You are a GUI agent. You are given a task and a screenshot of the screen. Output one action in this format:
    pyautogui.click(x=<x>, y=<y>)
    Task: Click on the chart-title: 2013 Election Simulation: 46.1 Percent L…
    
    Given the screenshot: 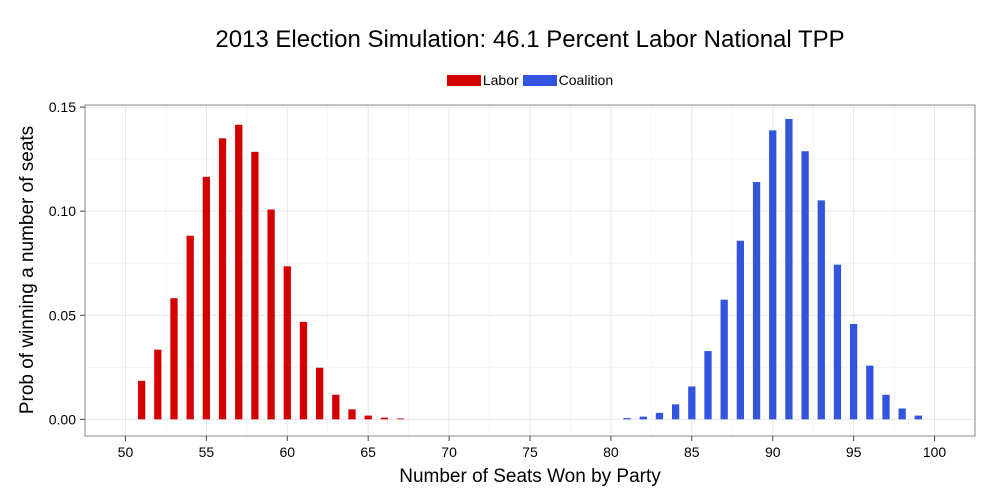 What is the action you would take?
    pyautogui.click(x=530, y=39)
    